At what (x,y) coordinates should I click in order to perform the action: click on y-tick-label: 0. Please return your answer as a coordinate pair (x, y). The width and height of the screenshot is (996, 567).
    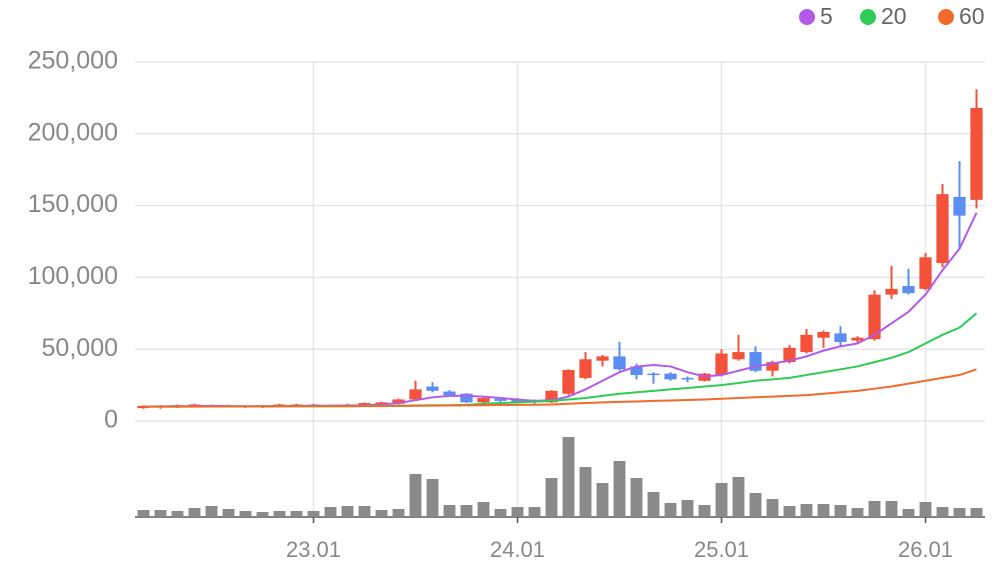
    Looking at the image, I should click on (111, 420).